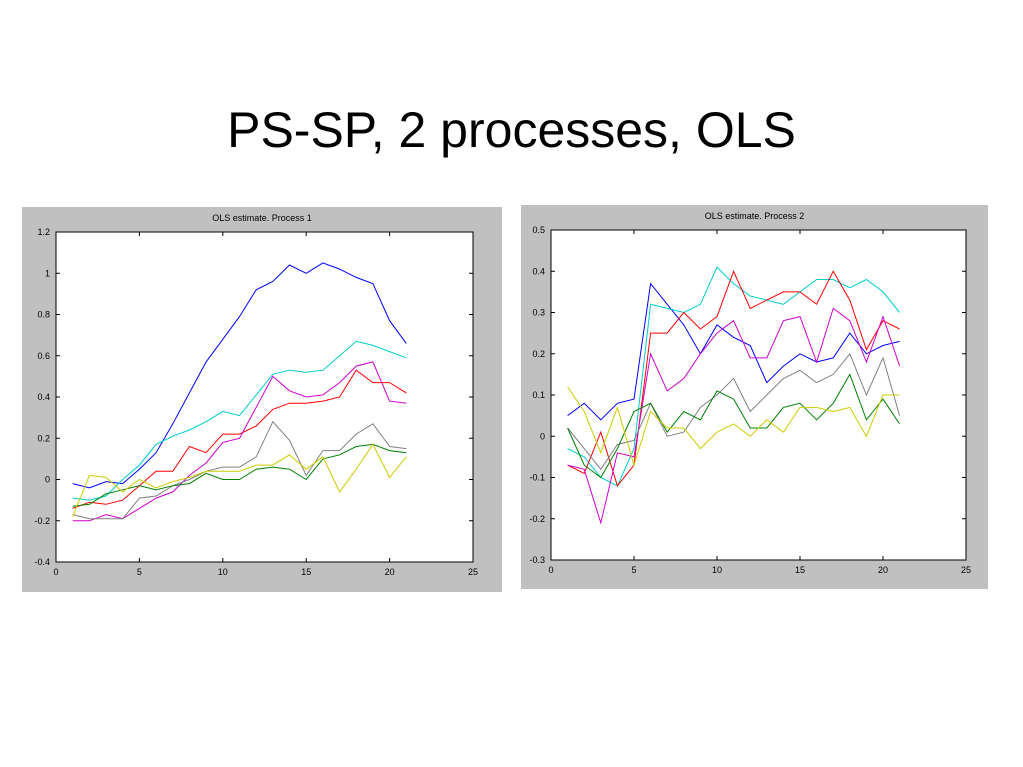 The image size is (1023, 767). What do you see at coordinates (537, 560) in the screenshot?
I see `y-tick-label: -0.3` at bounding box center [537, 560].